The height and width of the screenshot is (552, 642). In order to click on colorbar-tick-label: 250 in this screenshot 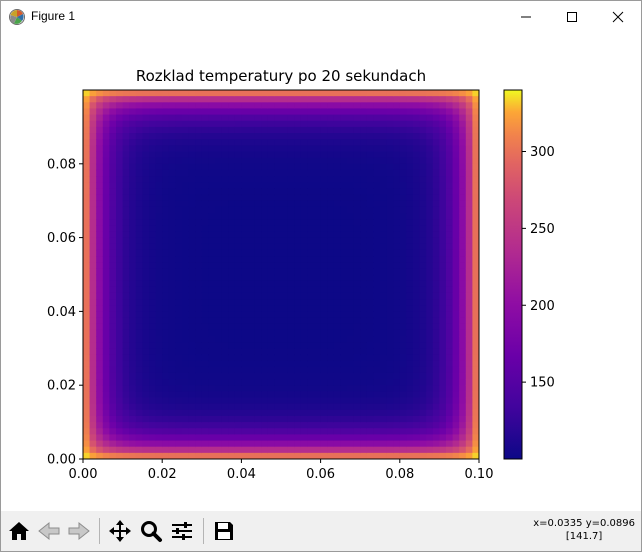, I will do `click(542, 229)`.